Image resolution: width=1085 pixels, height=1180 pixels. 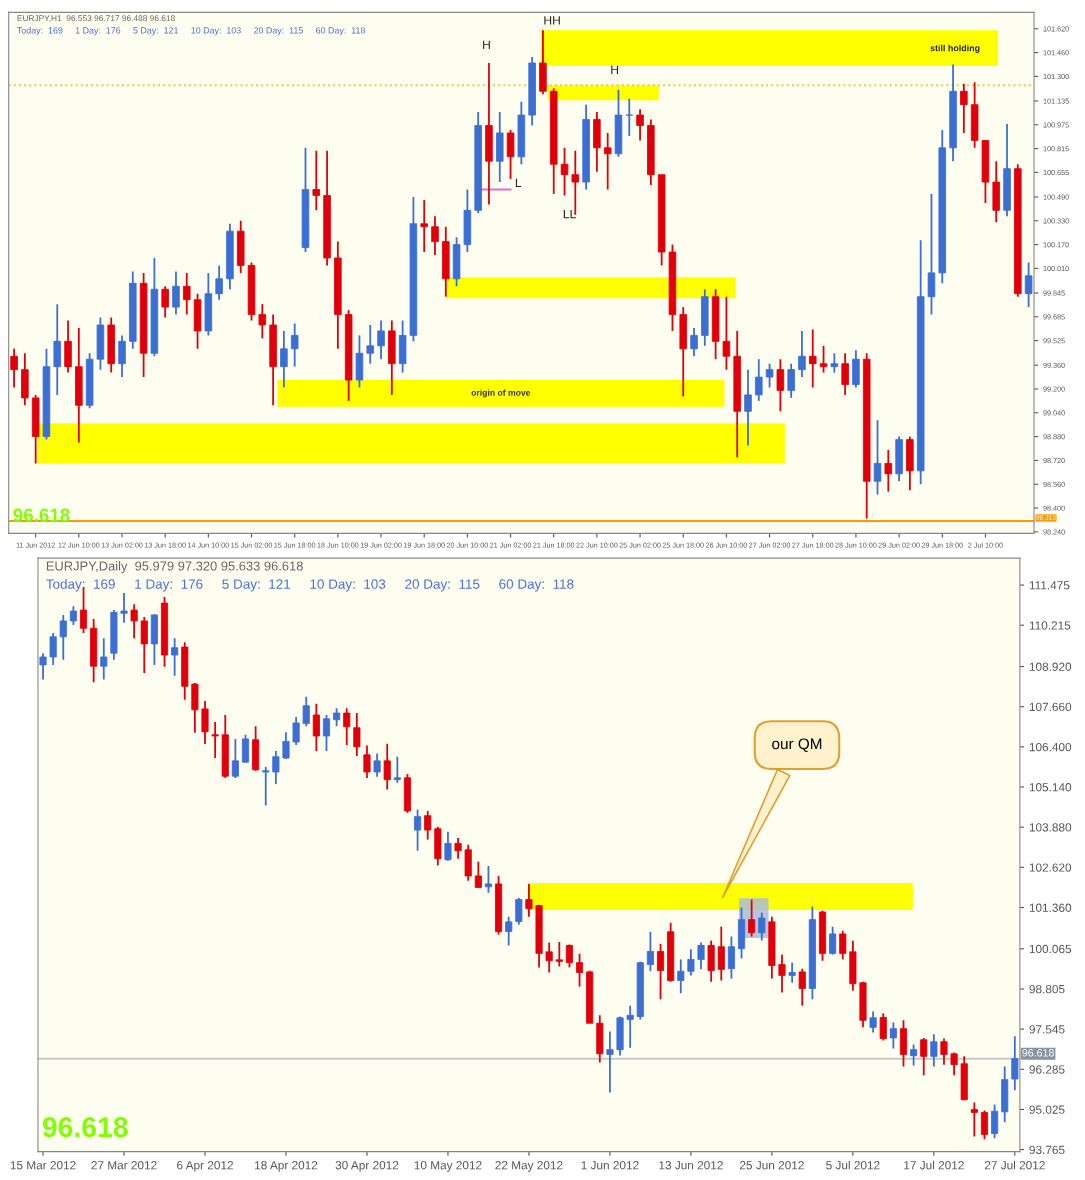 What do you see at coordinates (1050, 907) in the screenshot?
I see `y-tick-label: 101.360` at bounding box center [1050, 907].